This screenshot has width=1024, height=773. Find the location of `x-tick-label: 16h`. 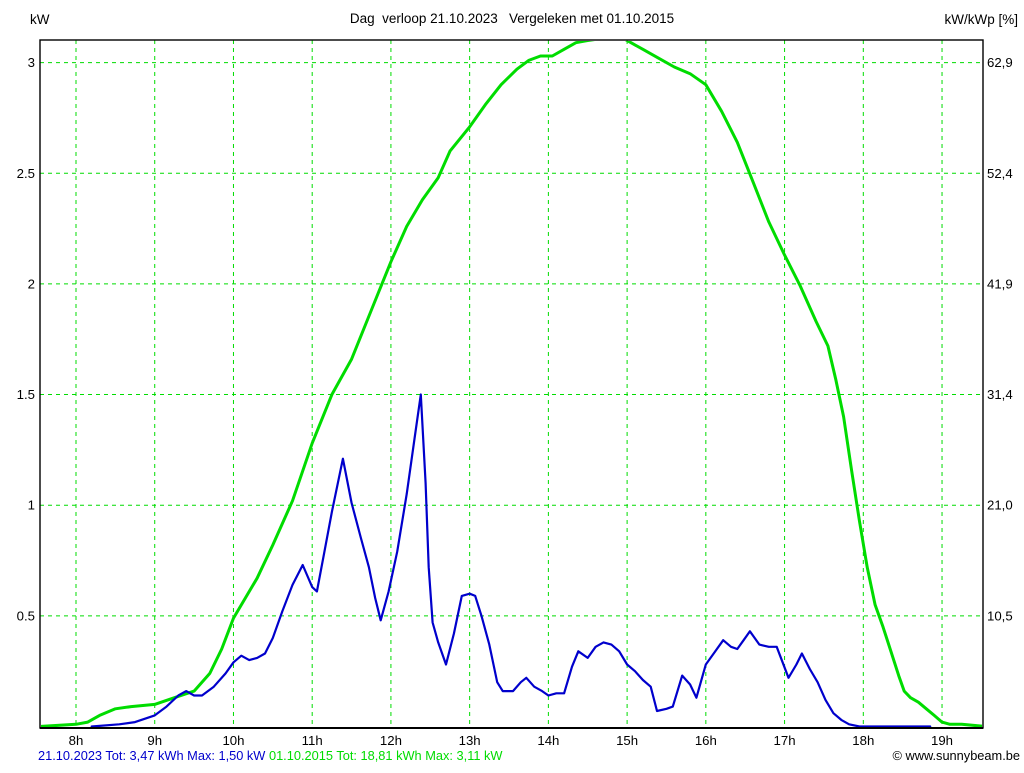

x-tick-label: 16h is located at coordinates (706, 740).